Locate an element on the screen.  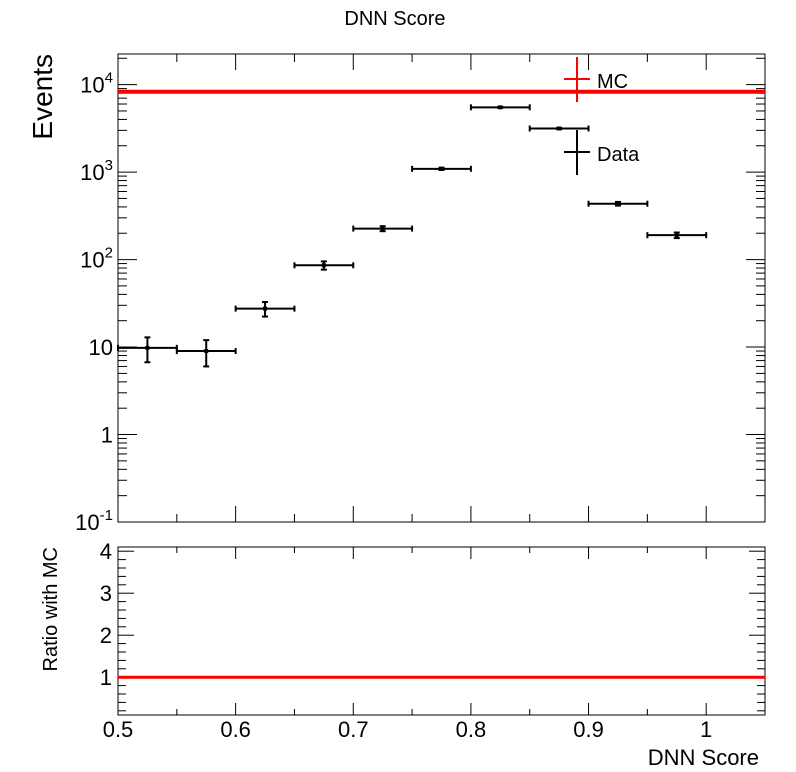
y-tick-label: 10⁴ is located at coordinates (96, 84).